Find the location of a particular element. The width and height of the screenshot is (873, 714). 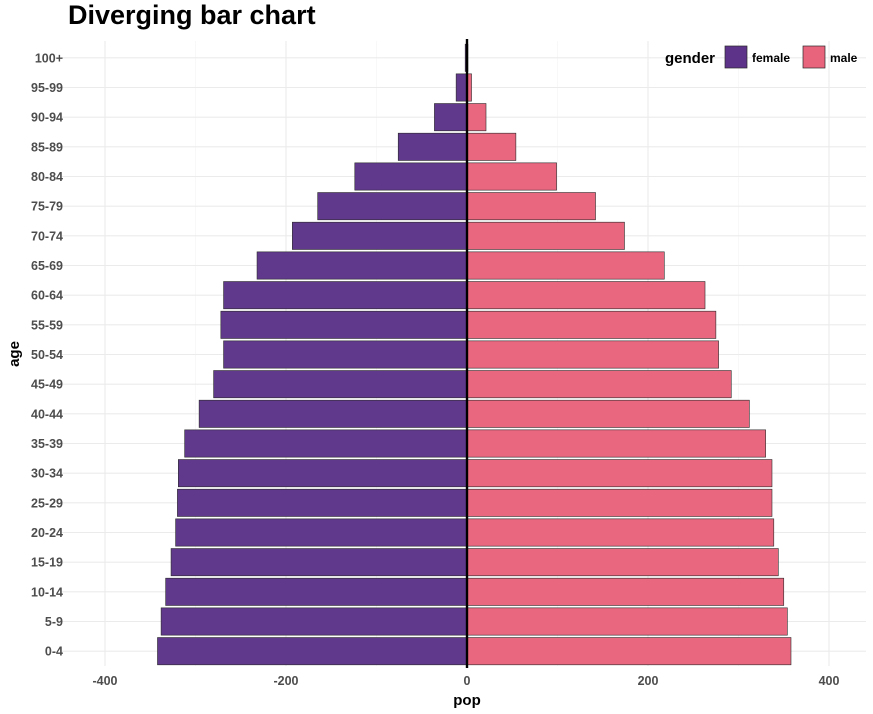

y-tick-label: 10-14 is located at coordinates (47, 592).